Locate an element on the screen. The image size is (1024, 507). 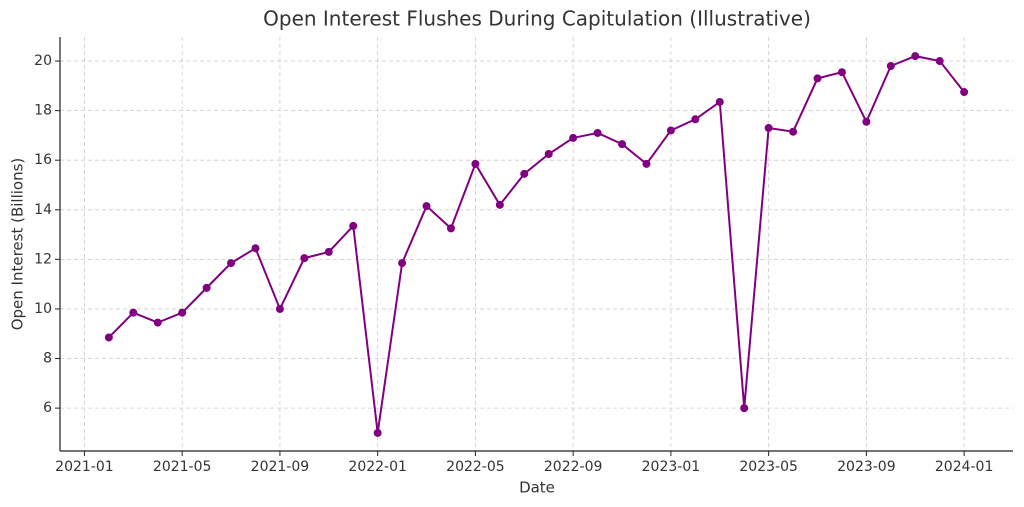
y-tick-label: 16 is located at coordinates (43, 160).